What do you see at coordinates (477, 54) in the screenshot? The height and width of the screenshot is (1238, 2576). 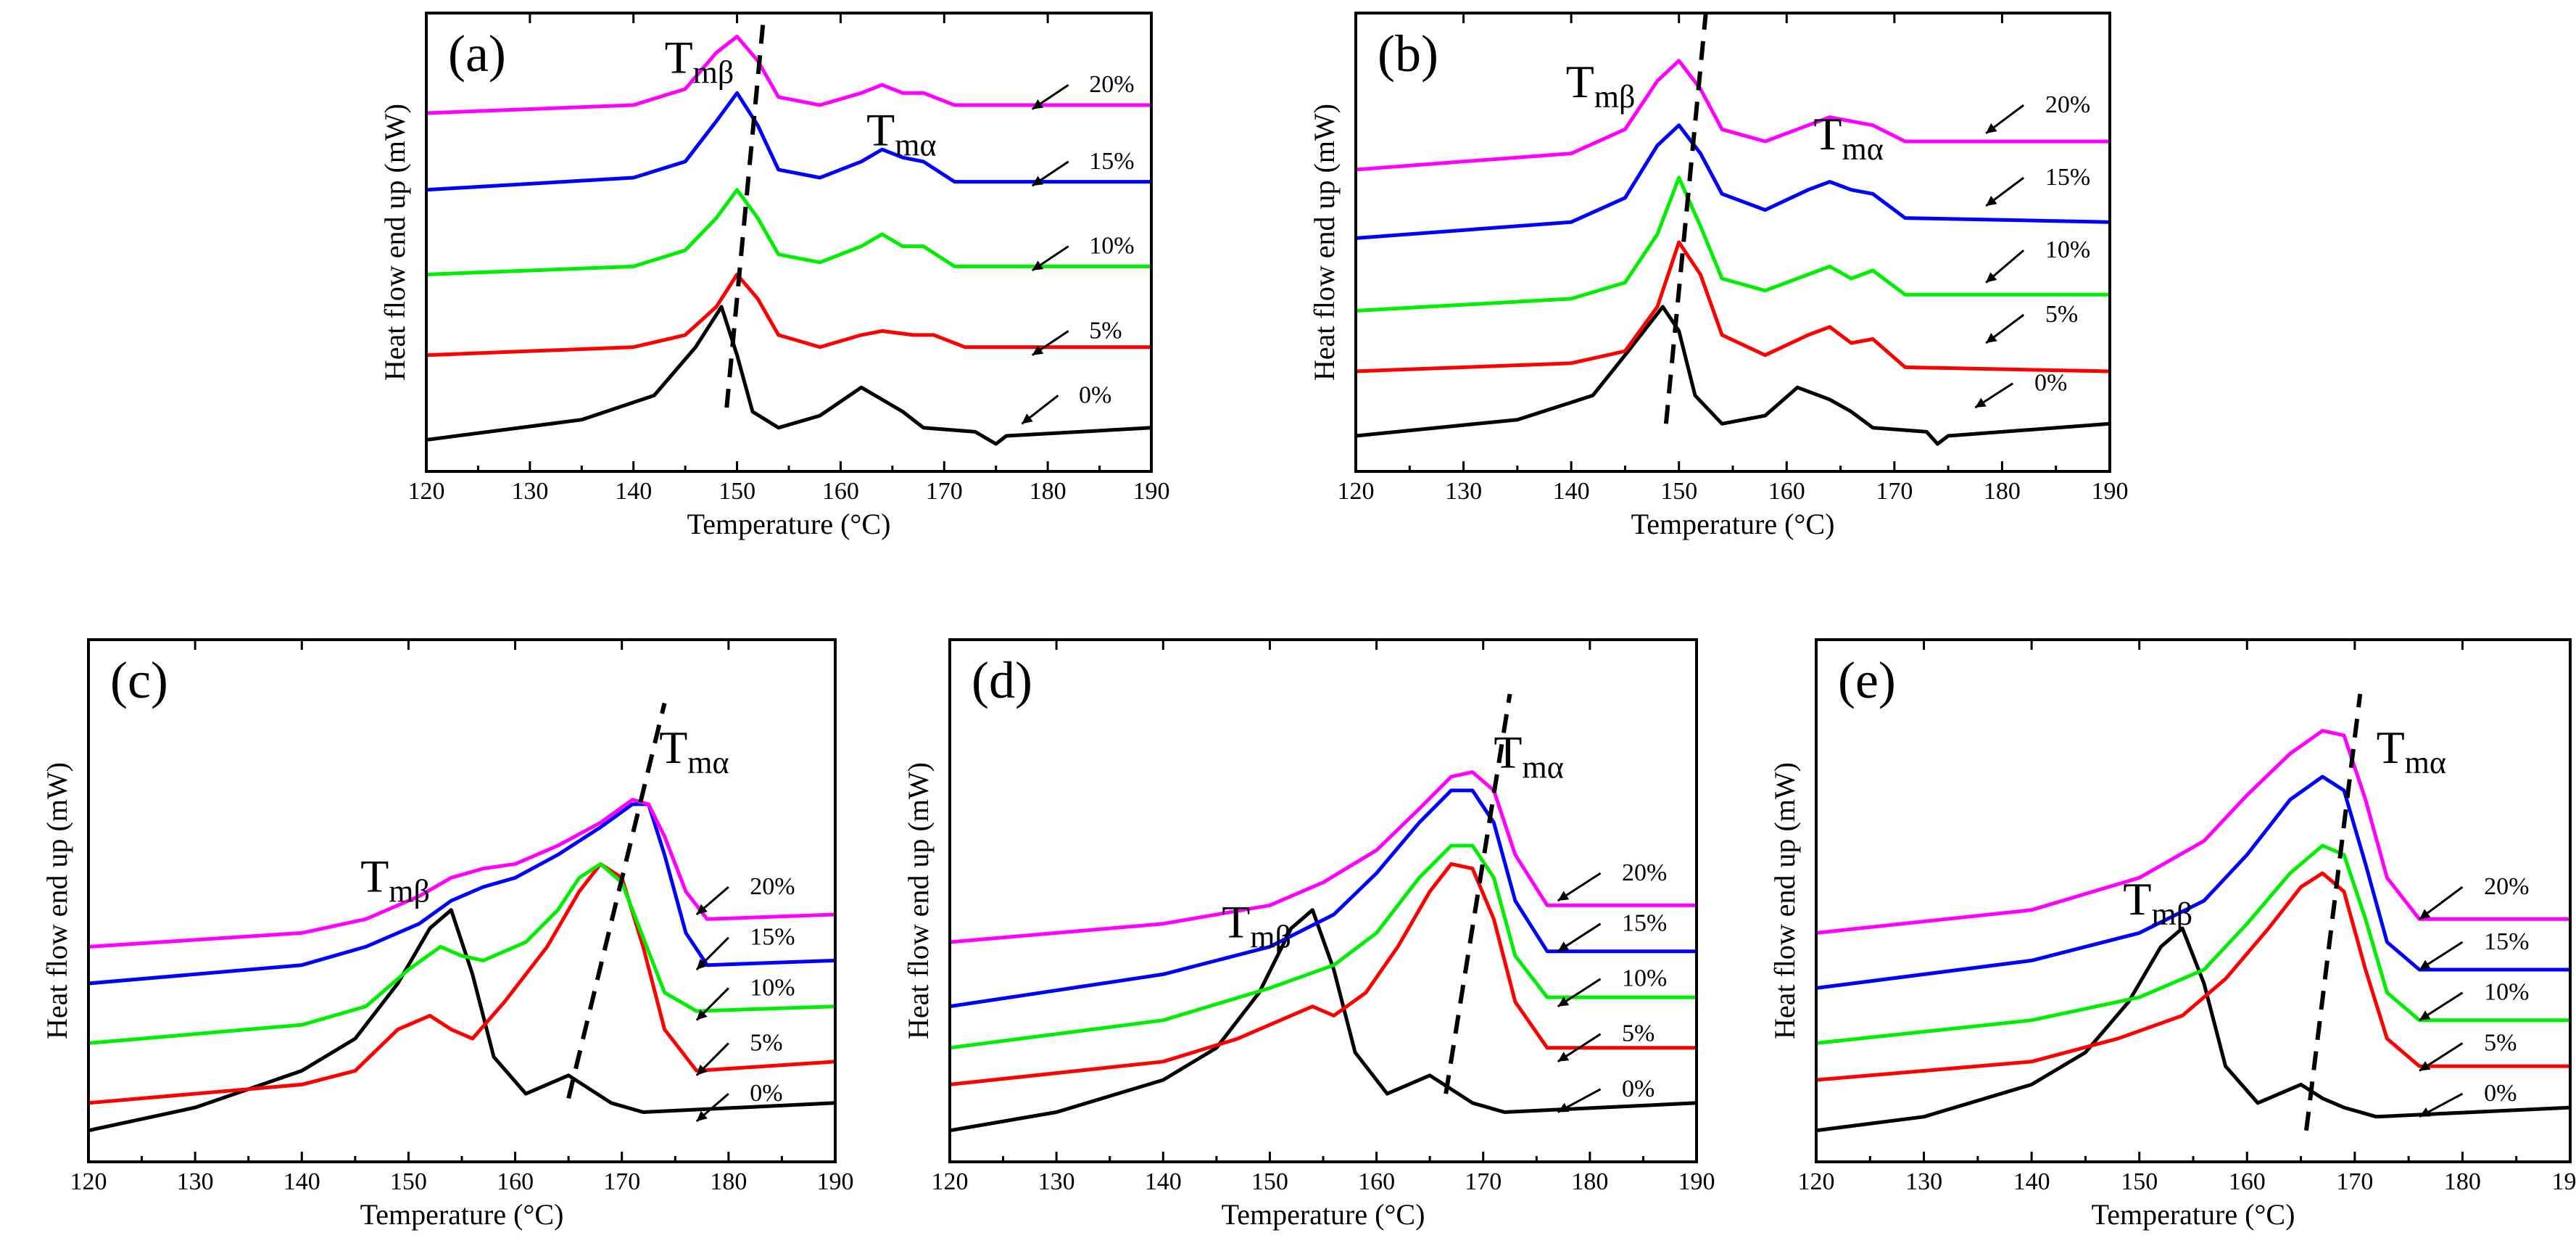 I see `panel-label: (a)` at bounding box center [477, 54].